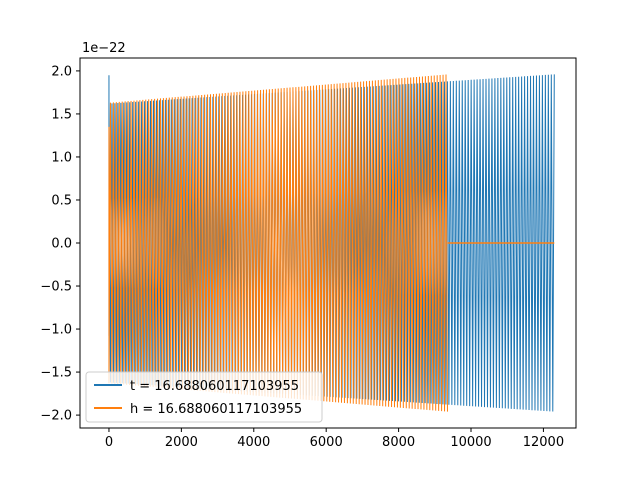 The image size is (640, 480). Describe the element at coordinates (181, 442) in the screenshot. I see `x-tick-label: 2000` at that location.